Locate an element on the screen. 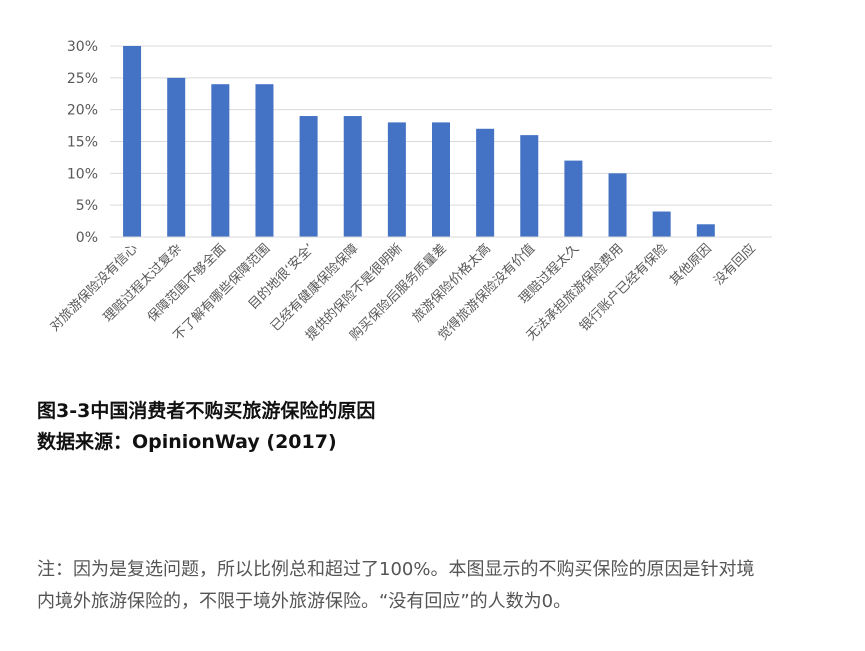 The image size is (865, 651). figure-source: 数据来源：OpinionWay (2017) is located at coordinates (187, 442).